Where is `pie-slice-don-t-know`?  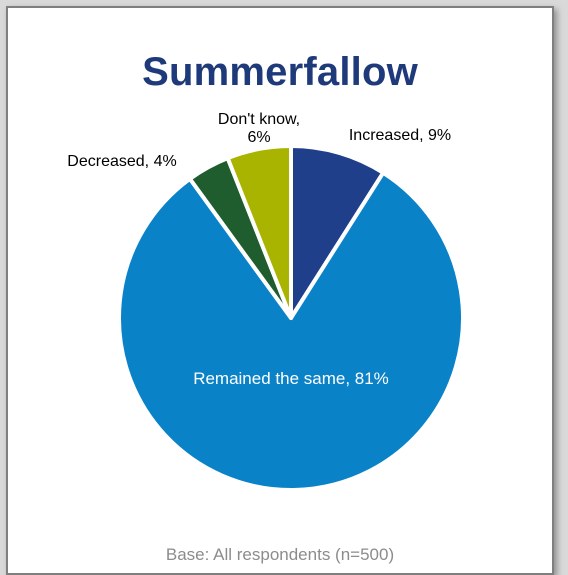
pie-slice-don-t-know is located at coordinates (259, 232).